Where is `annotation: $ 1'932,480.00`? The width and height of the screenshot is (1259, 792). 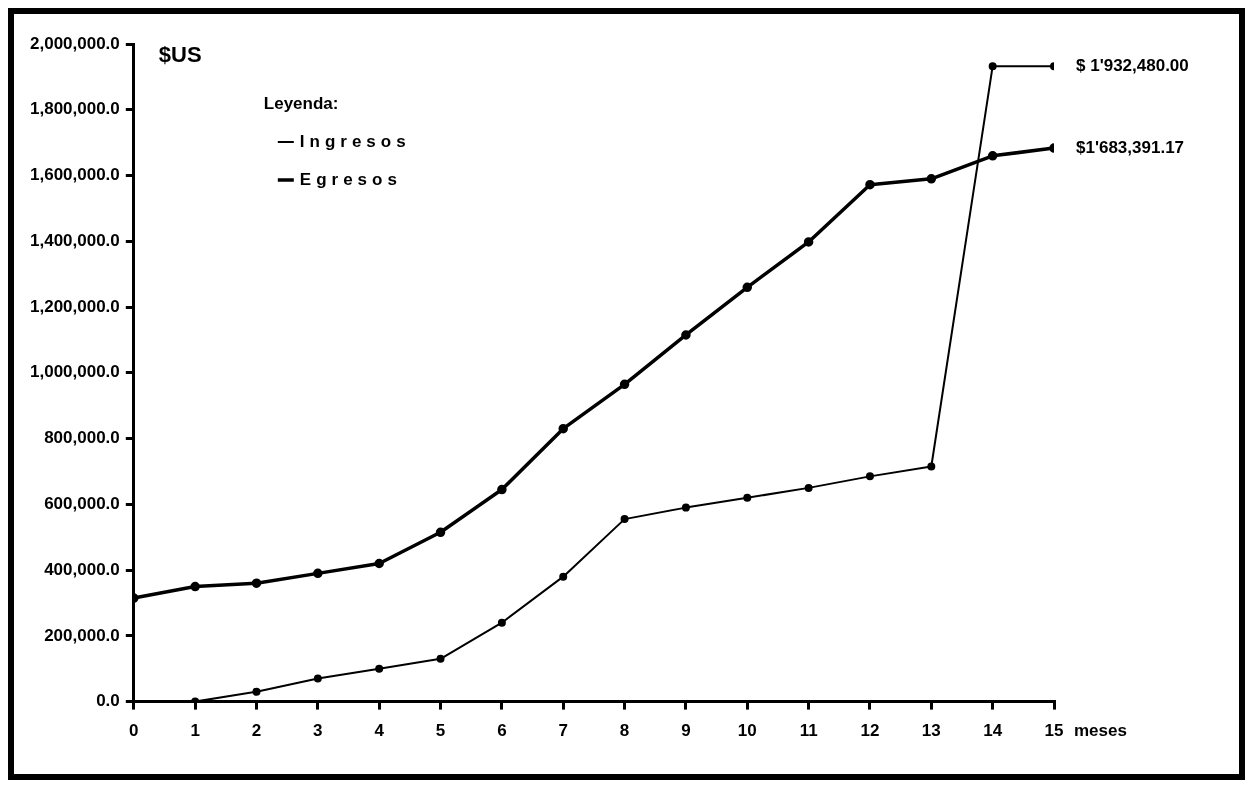 annotation: $ 1'932,480.00 is located at coordinates (1132, 65).